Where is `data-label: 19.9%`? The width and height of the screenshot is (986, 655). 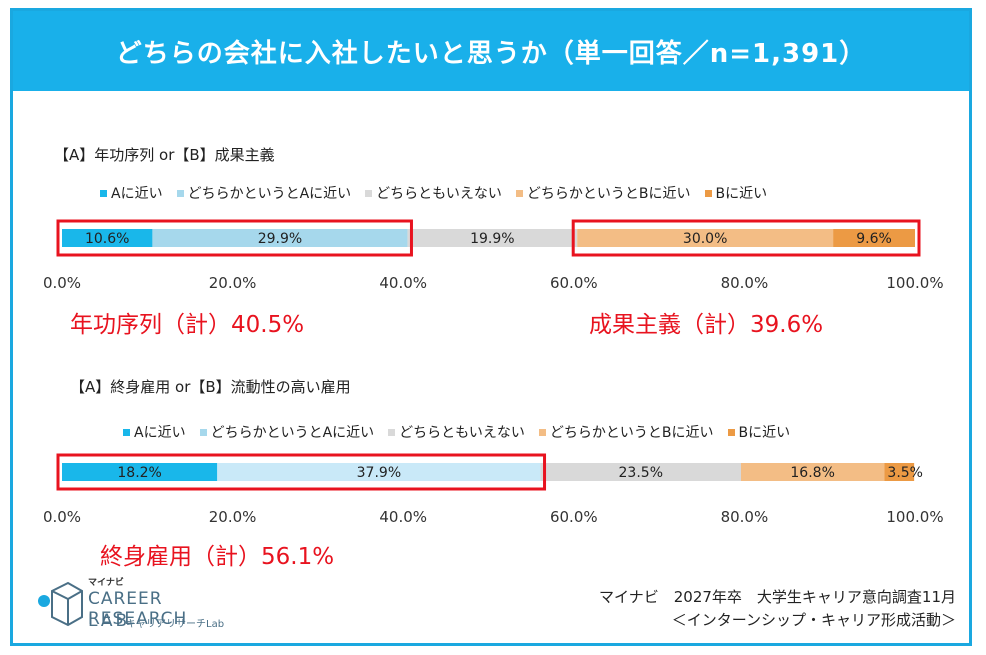 data-label: 19.9% is located at coordinates (492, 239).